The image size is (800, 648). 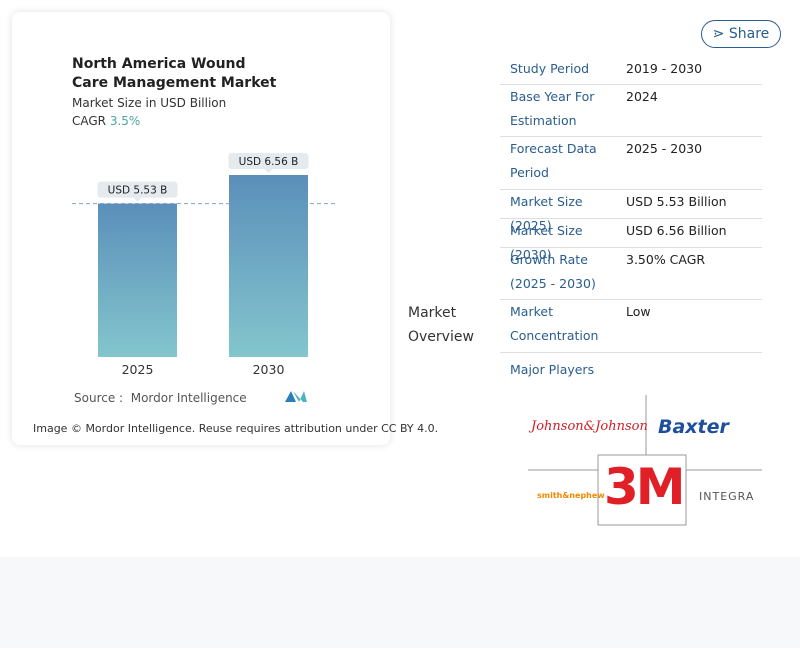 What do you see at coordinates (204, 277) in the screenshot?
I see `chart: USD 5.53 B 2025 USD 6.56 B 2030` at bounding box center [204, 277].